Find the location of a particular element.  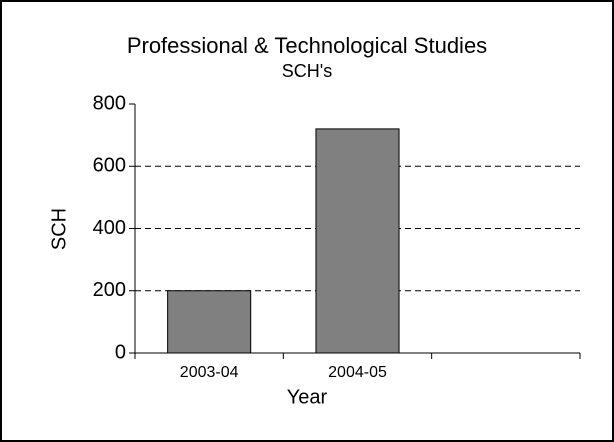

y-axis-label: SCH is located at coordinates (59, 229).